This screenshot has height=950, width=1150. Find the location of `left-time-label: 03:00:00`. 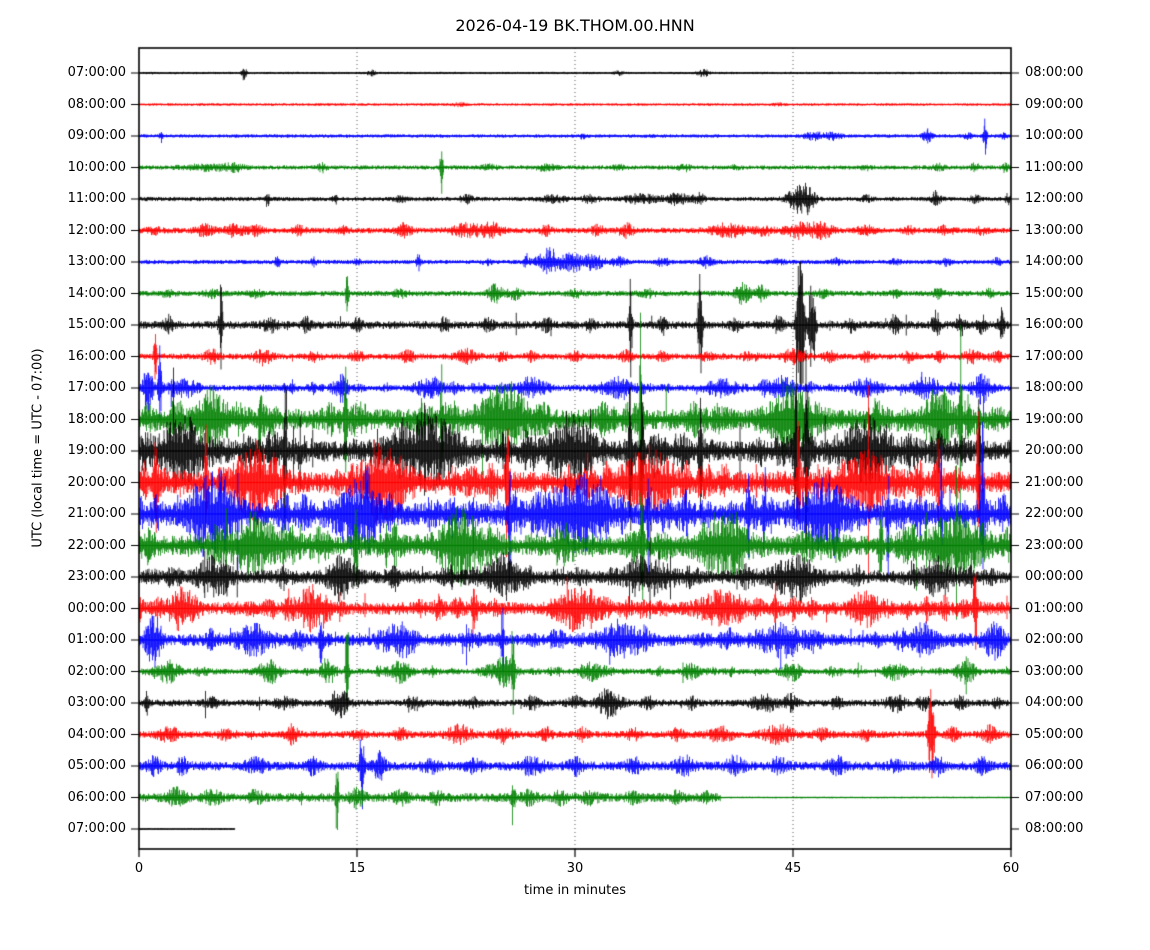

left-time-label: 03:00:00 is located at coordinates (96, 702).